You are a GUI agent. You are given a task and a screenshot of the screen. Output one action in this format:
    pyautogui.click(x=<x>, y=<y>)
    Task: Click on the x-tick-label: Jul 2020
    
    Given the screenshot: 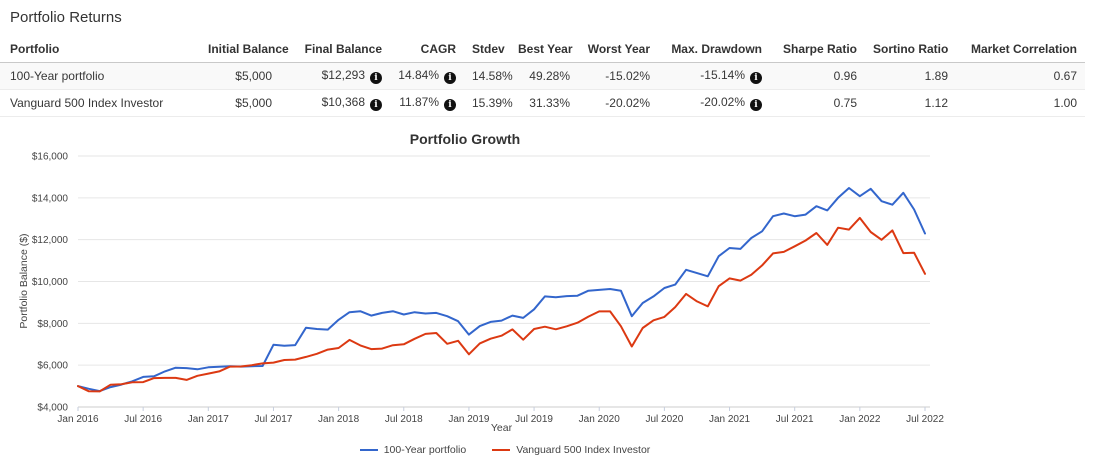 What is the action you would take?
    pyautogui.click(x=664, y=419)
    